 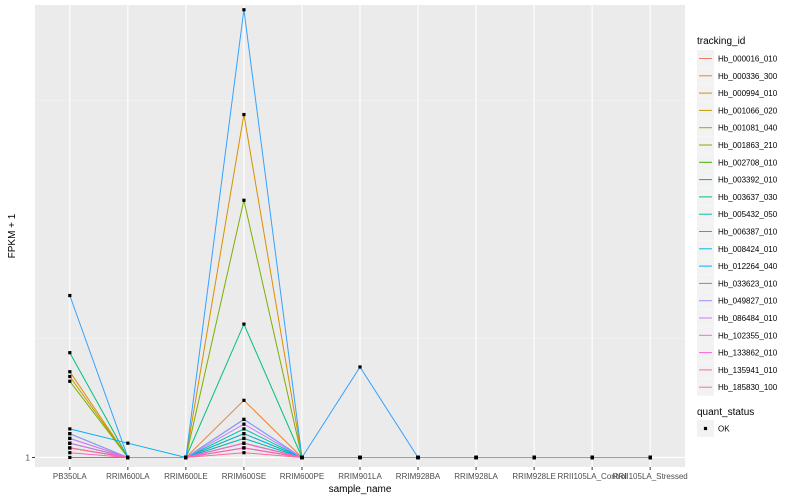 I want to click on y-axis-title: FPKM + 1, so click(x=12, y=235).